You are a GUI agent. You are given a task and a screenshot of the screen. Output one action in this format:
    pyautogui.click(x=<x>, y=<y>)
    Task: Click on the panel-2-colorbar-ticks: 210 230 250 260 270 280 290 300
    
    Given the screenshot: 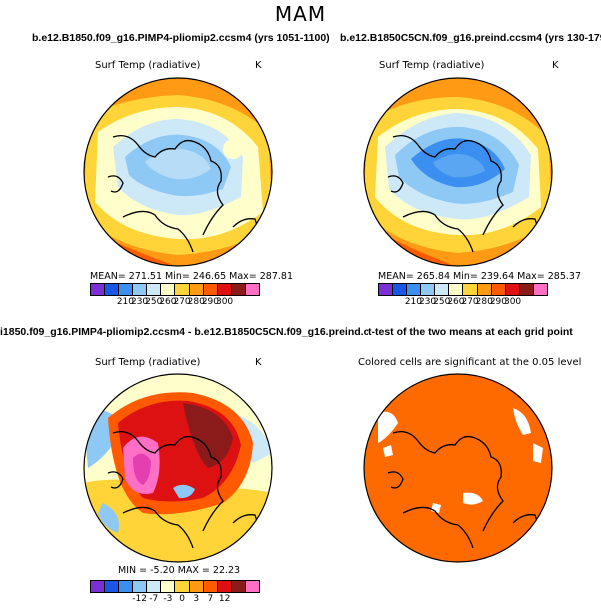 What is the action you would take?
    pyautogui.click(x=463, y=303)
    